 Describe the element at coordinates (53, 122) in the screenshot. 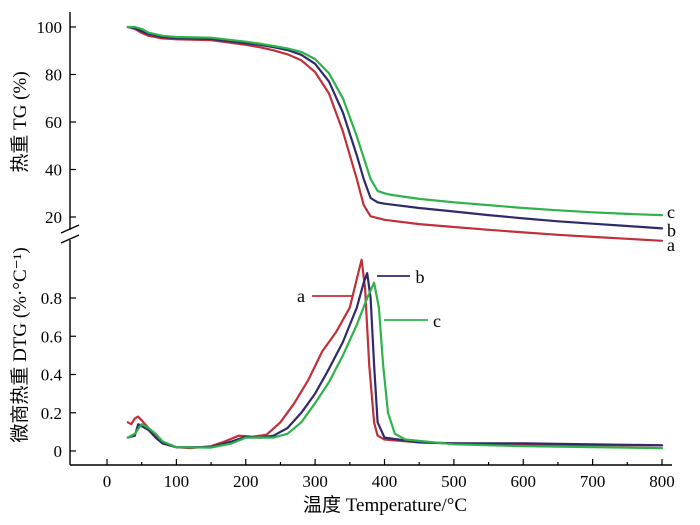

I see `tg-y-tick-label: 60` at that location.